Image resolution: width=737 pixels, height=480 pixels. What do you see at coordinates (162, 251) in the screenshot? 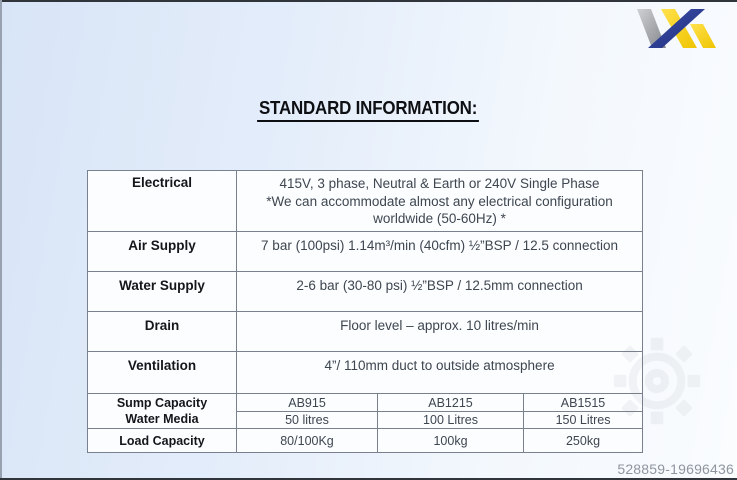
I see `row-label-air-supply: Air Supply` at bounding box center [162, 251].